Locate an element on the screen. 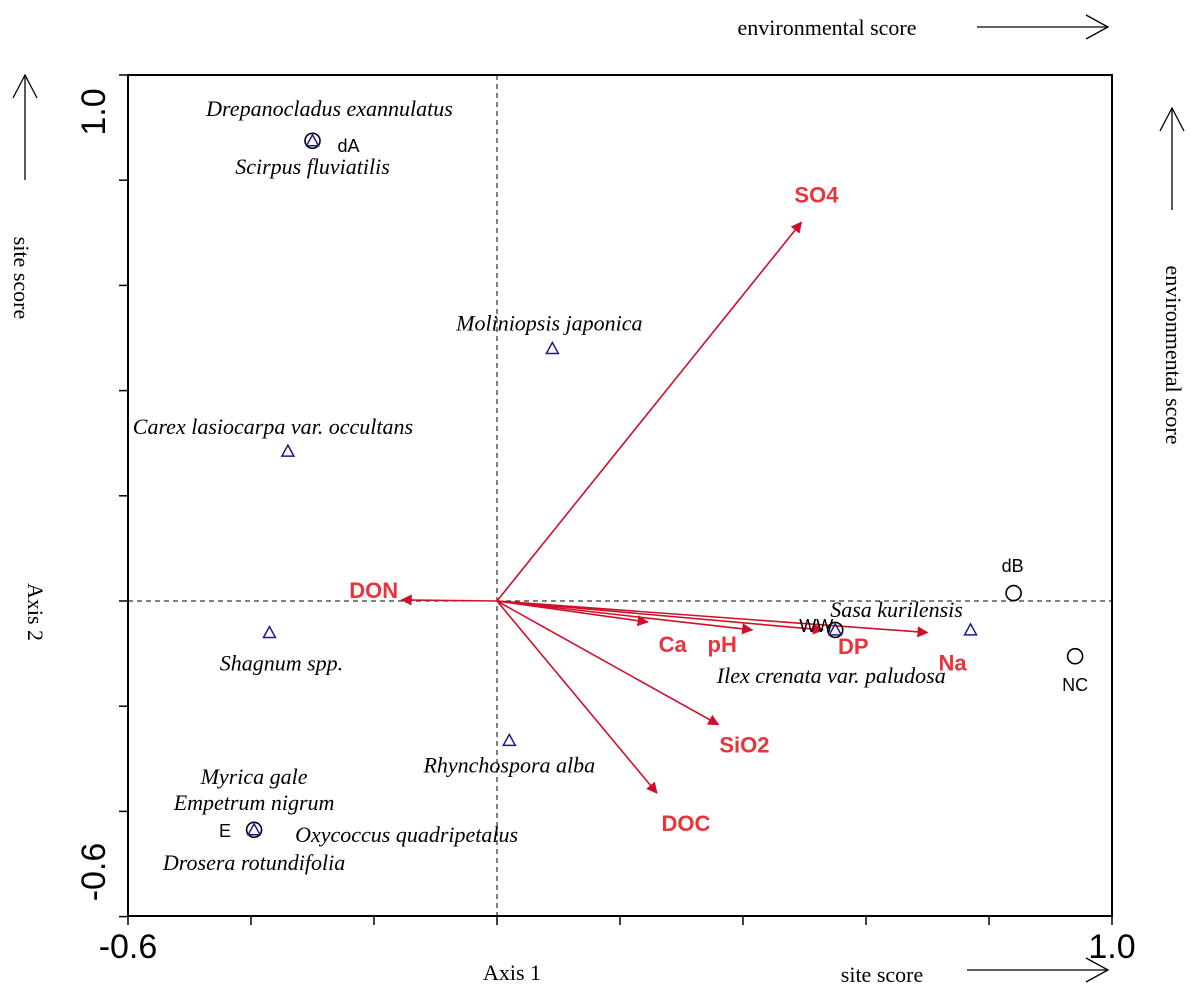 Image resolution: width=1192 pixels, height=986 pixels. right-environmental-score-label: environmental score is located at coordinates (1173, 355).